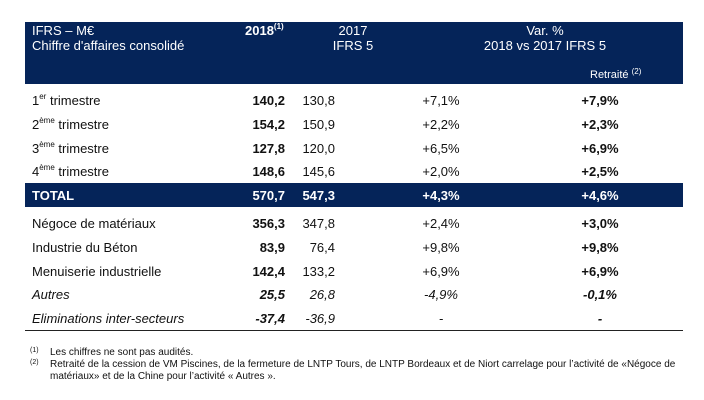  I want to click on value-2018: 140,2, so click(268, 100).